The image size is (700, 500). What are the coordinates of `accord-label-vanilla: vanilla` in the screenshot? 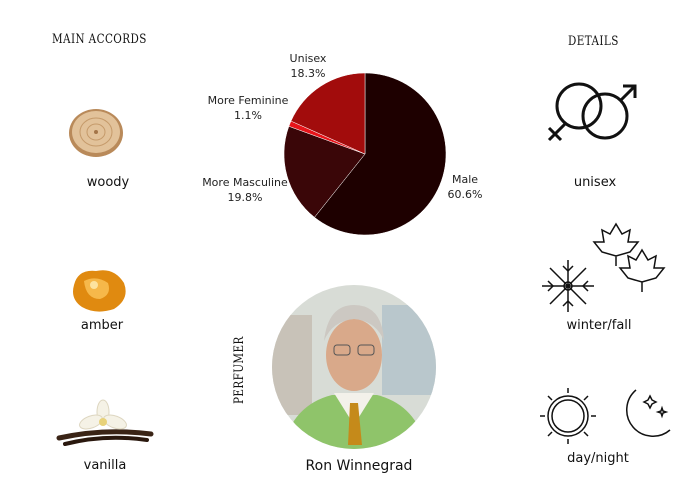 It's located at (105, 465).